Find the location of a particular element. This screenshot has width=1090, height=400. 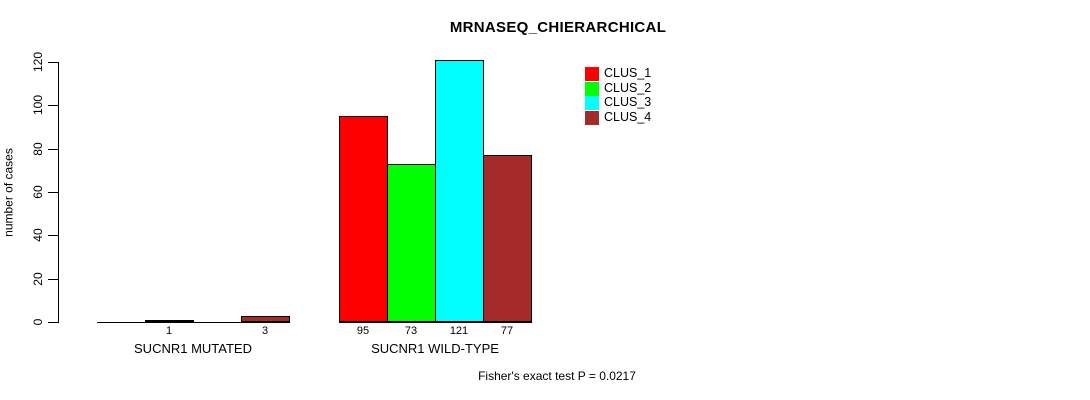

y-axis-label: number of cases is located at coordinates (8, 192).